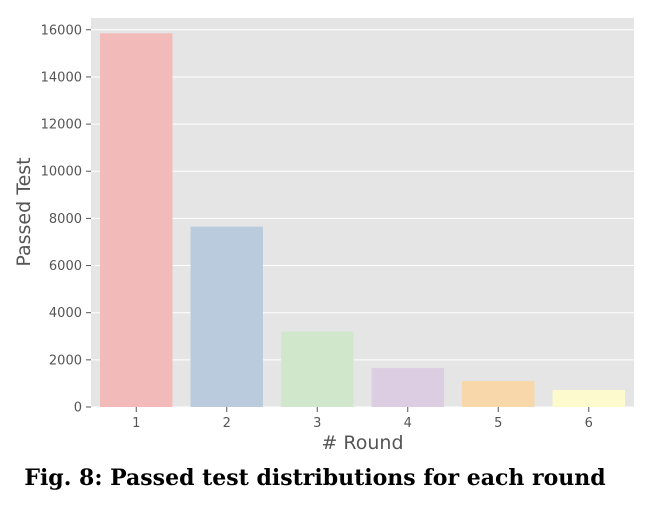 The width and height of the screenshot is (654, 506). Describe the element at coordinates (589, 423) in the screenshot. I see `x-tick-label: 6` at that location.